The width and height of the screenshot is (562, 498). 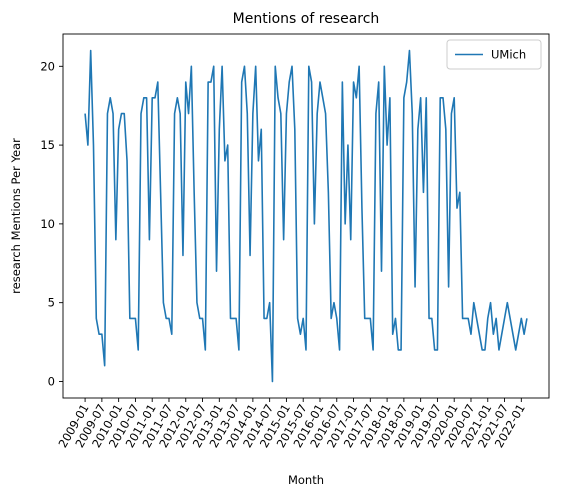 I want to click on legend: UMich, so click(x=494, y=54).